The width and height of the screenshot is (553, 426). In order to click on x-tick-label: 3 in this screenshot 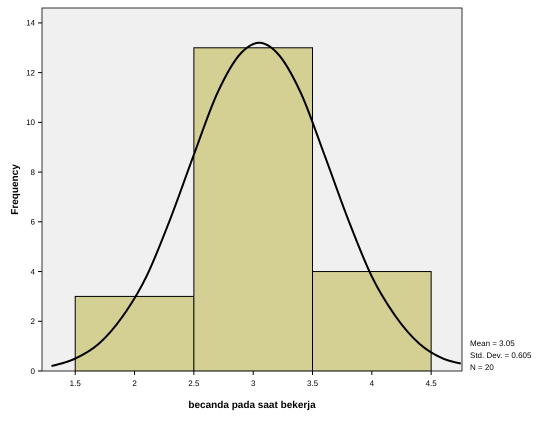, I will do `click(253, 383)`.